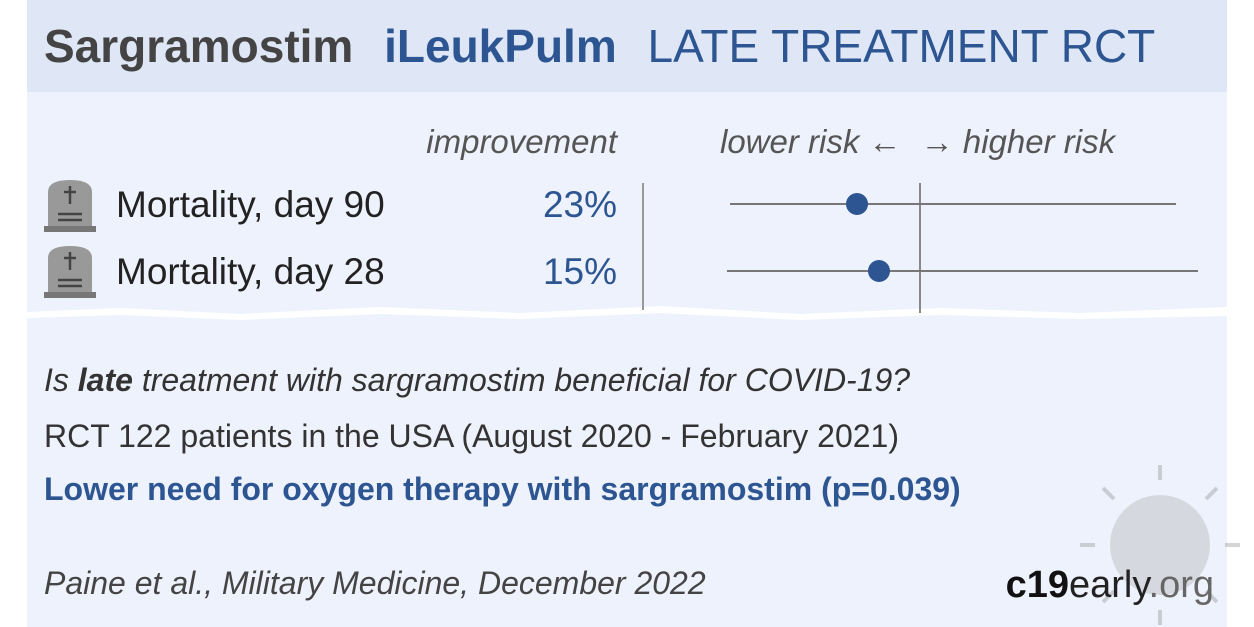  Describe the element at coordinates (522, 141) in the screenshot. I see `improvement-heading: improvement` at that location.